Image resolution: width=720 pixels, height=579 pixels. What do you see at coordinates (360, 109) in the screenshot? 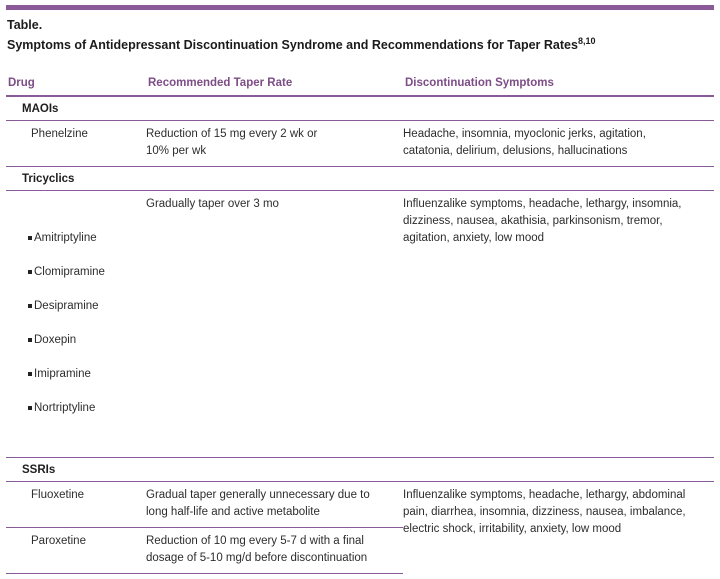
I see `section-header-maois: MAOIs` at bounding box center [360, 109].